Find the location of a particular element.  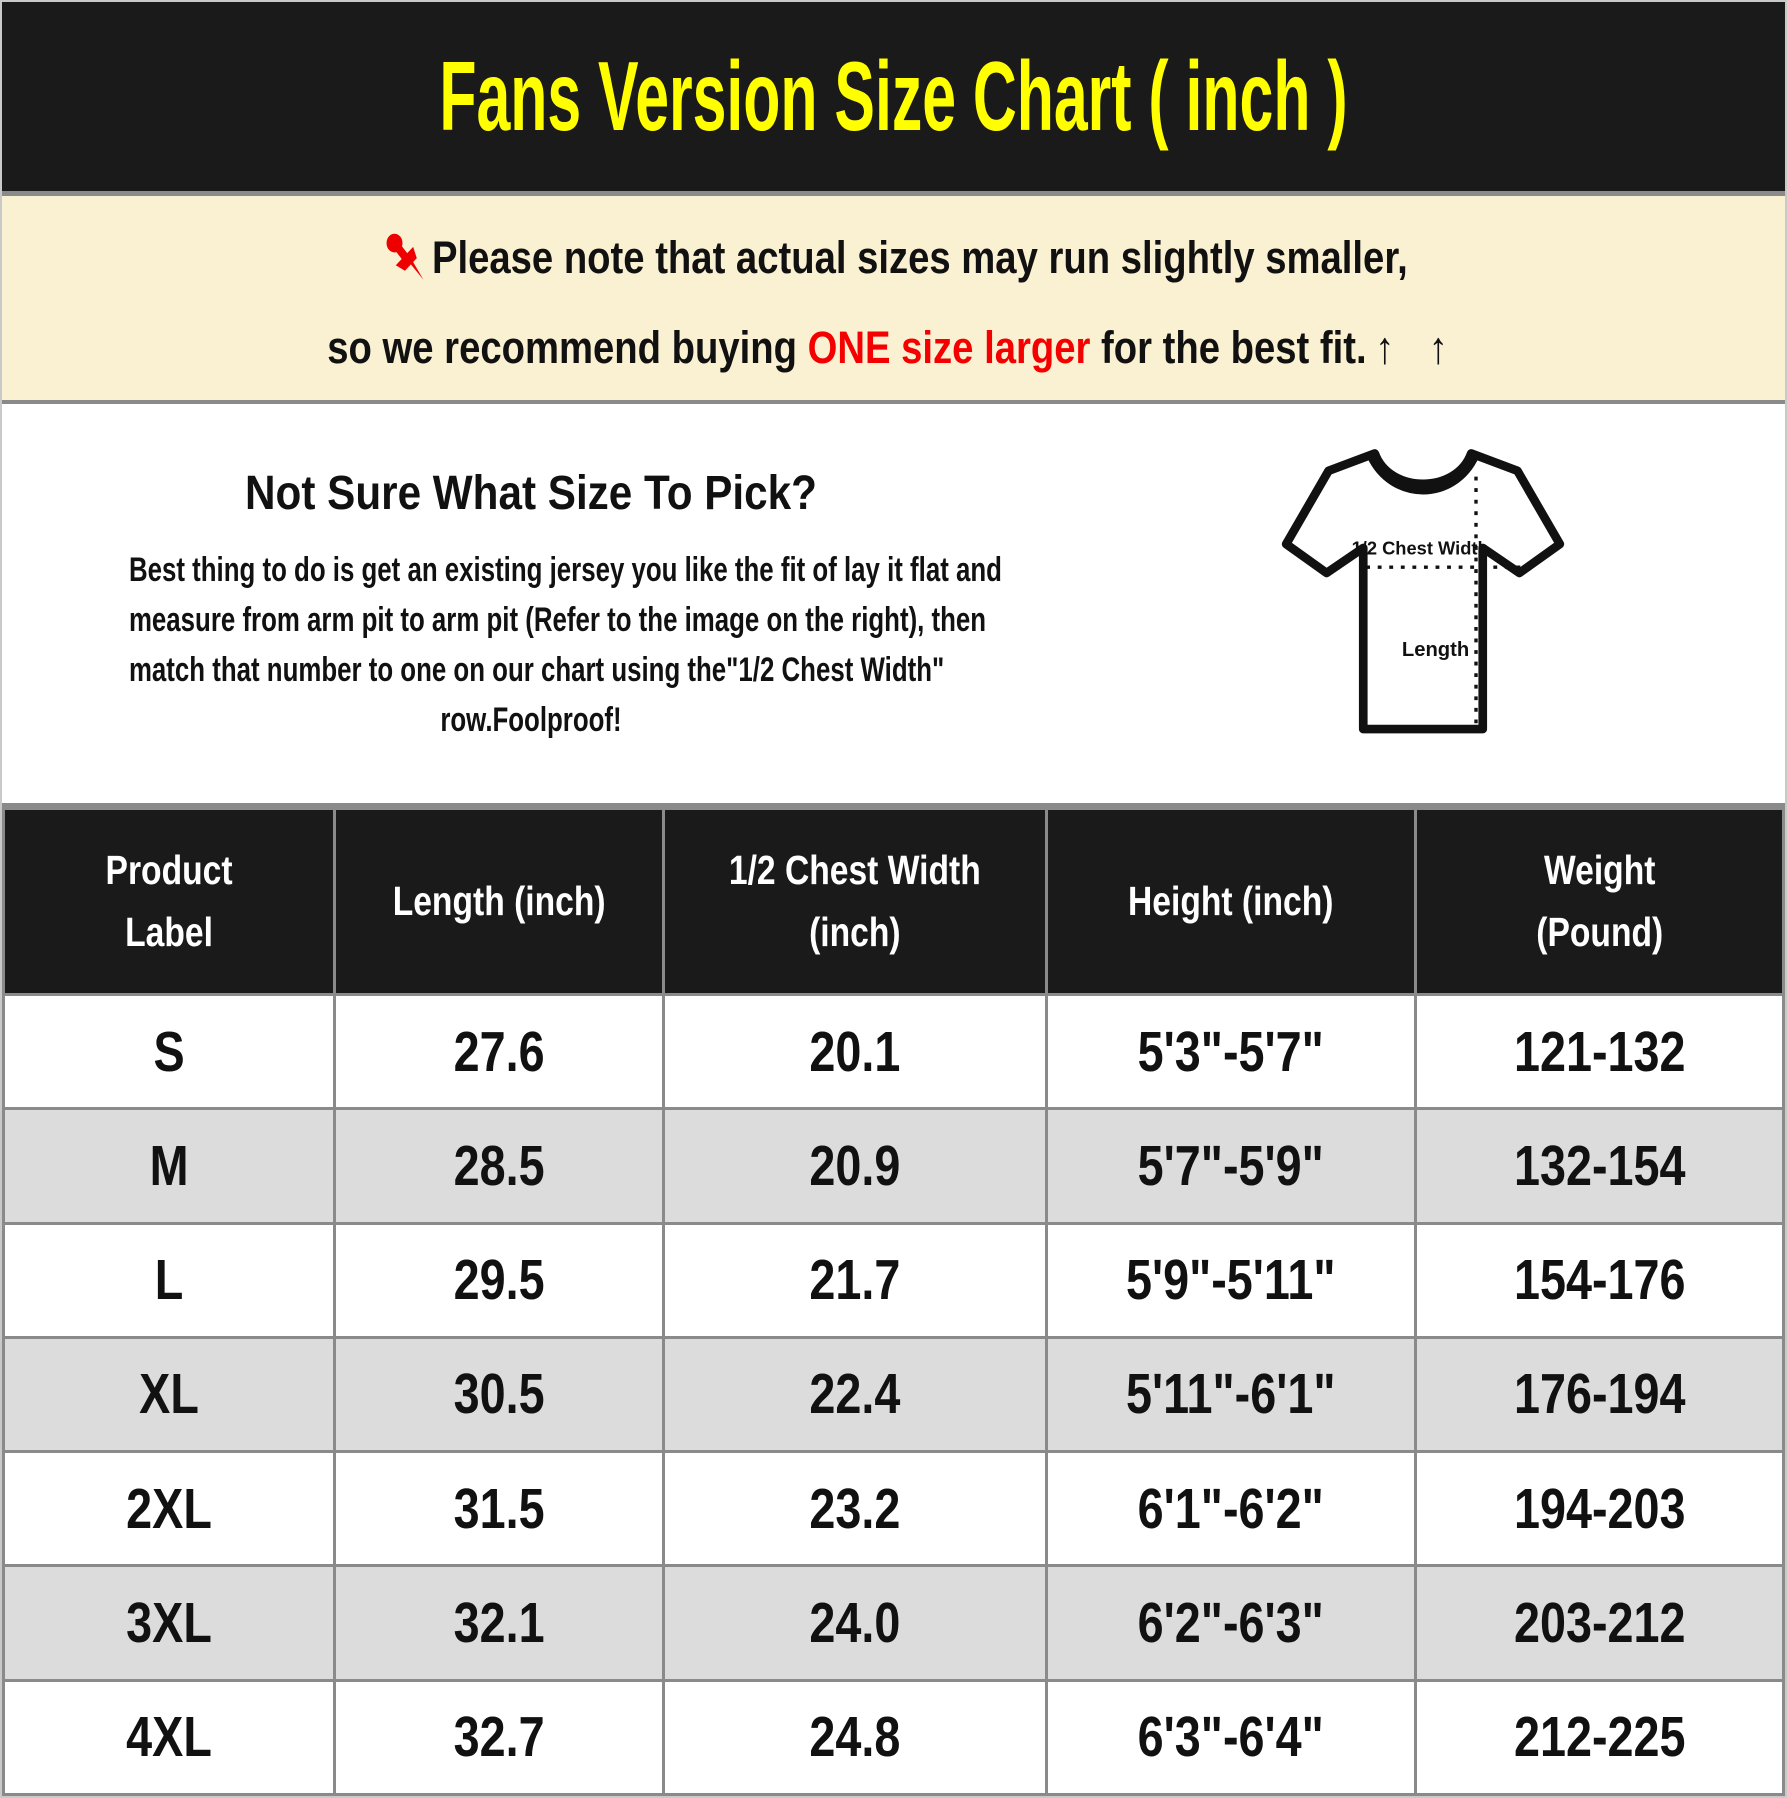

size-value-cell: 30.5 is located at coordinates (499, 1394).